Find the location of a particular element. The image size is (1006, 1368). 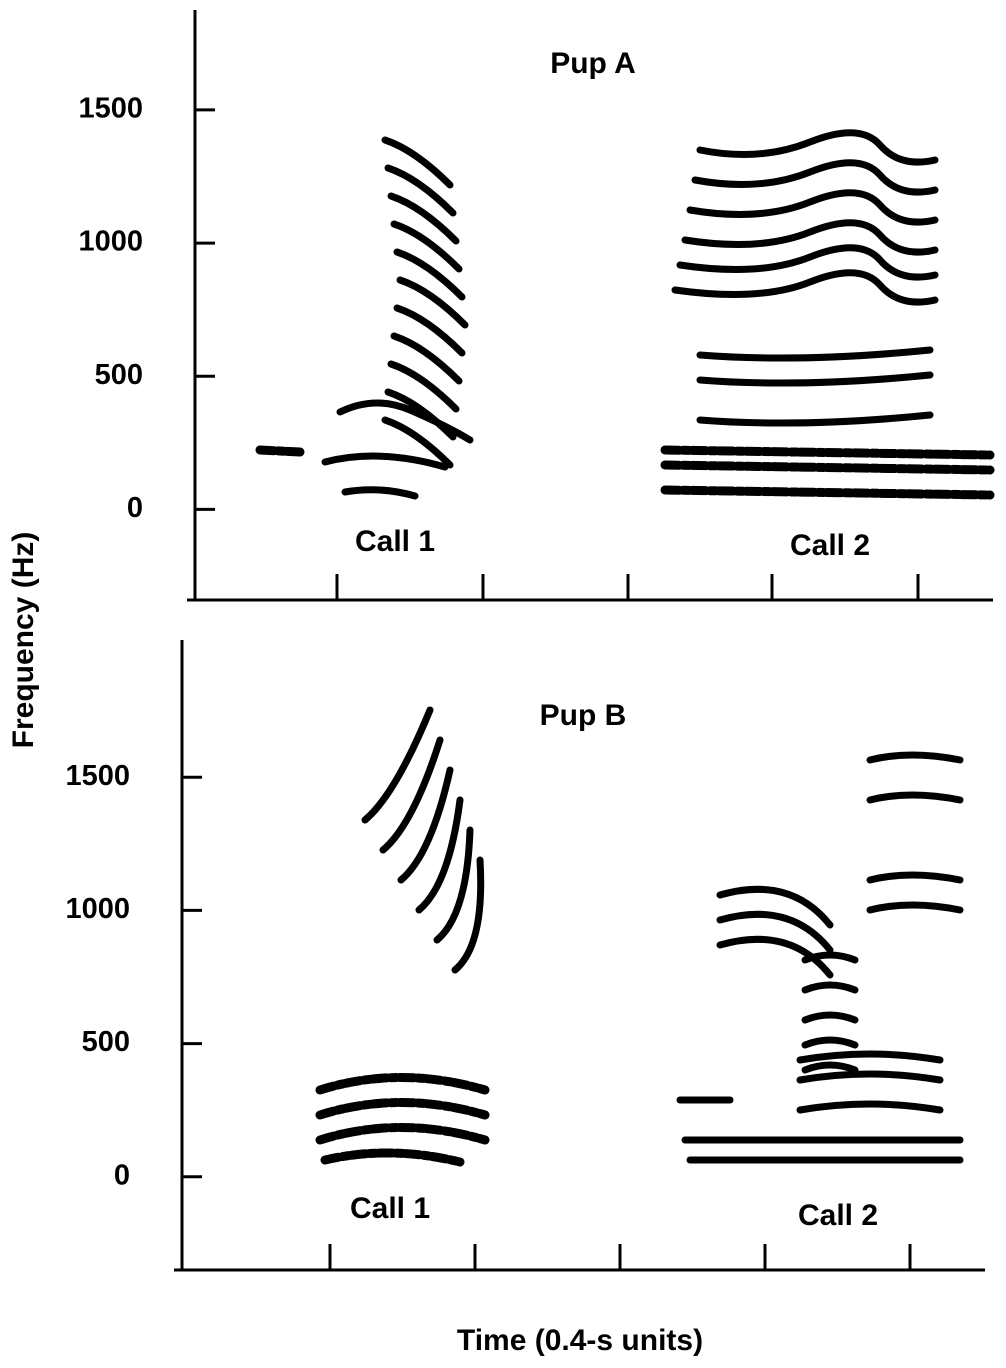

y-axis-label: Frequency (Hz) is located at coordinates (23, 640).